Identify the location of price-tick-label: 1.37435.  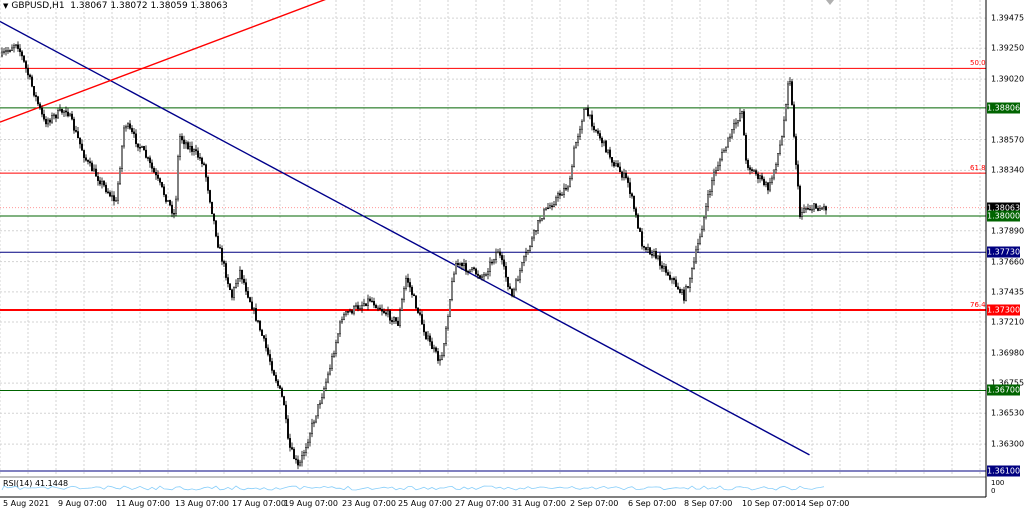
(1007, 292).